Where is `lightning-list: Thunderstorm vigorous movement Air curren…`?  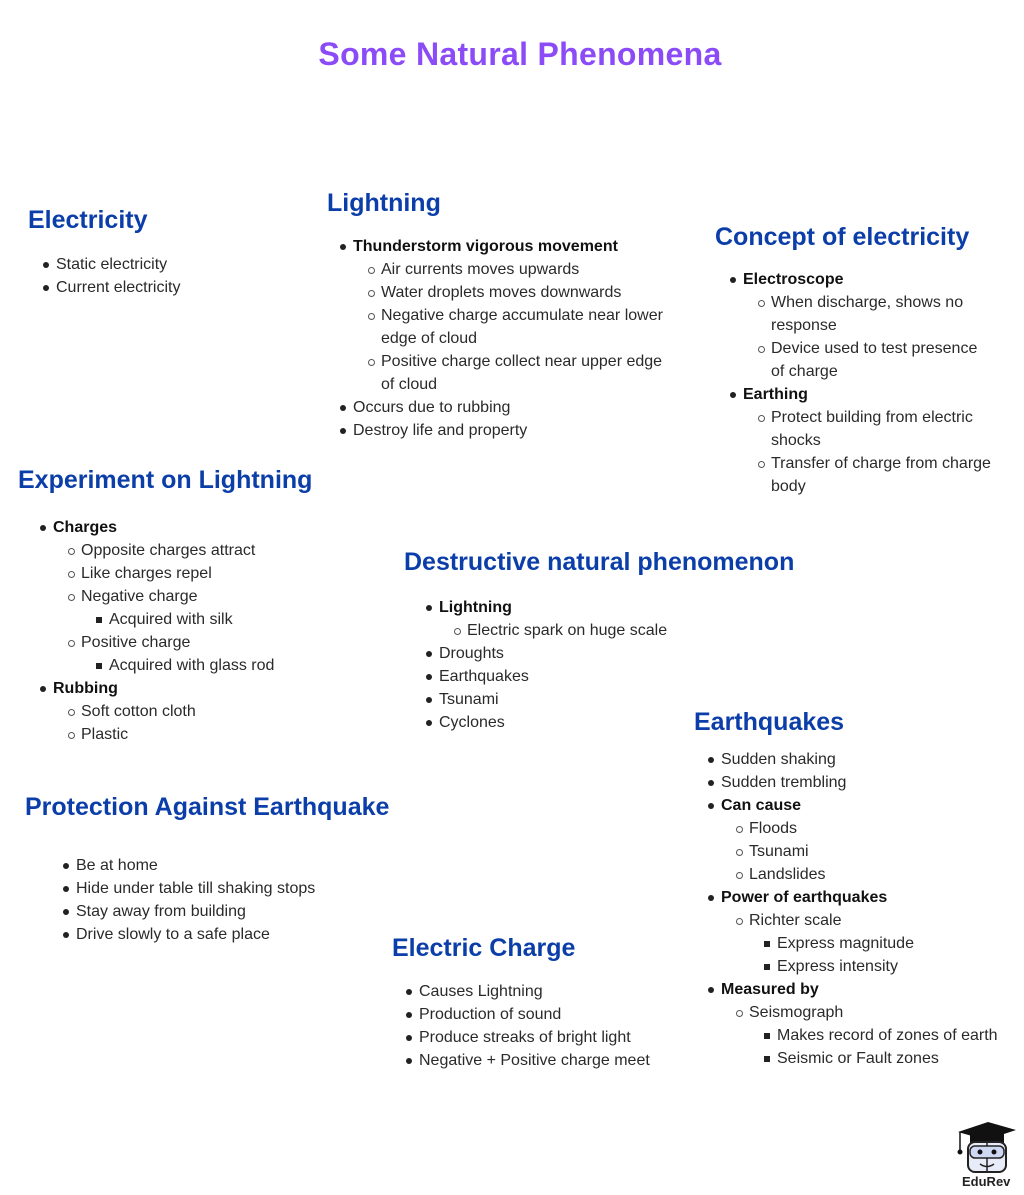
lightning-list: Thunderstorm vigorous movement Air curren… is located at coordinates (506, 338).